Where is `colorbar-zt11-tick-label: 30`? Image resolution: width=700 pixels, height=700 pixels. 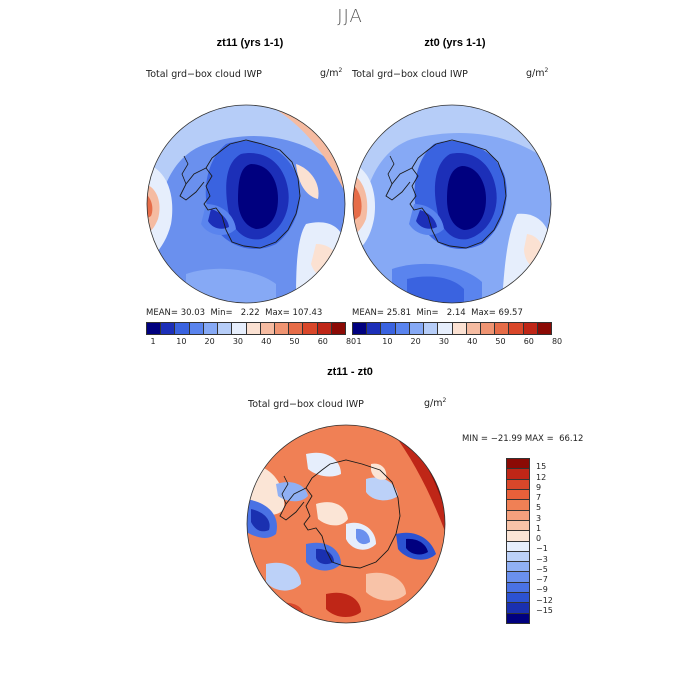
colorbar-zt11-tick-label: 30 is located at coordinates (238, 341).